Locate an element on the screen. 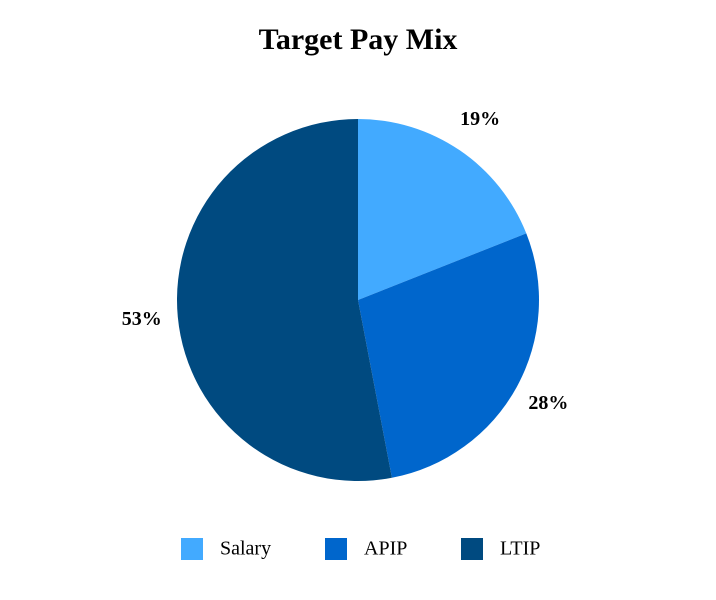  chart-title: Target Pay Mix is located at coordinates (358, 39).